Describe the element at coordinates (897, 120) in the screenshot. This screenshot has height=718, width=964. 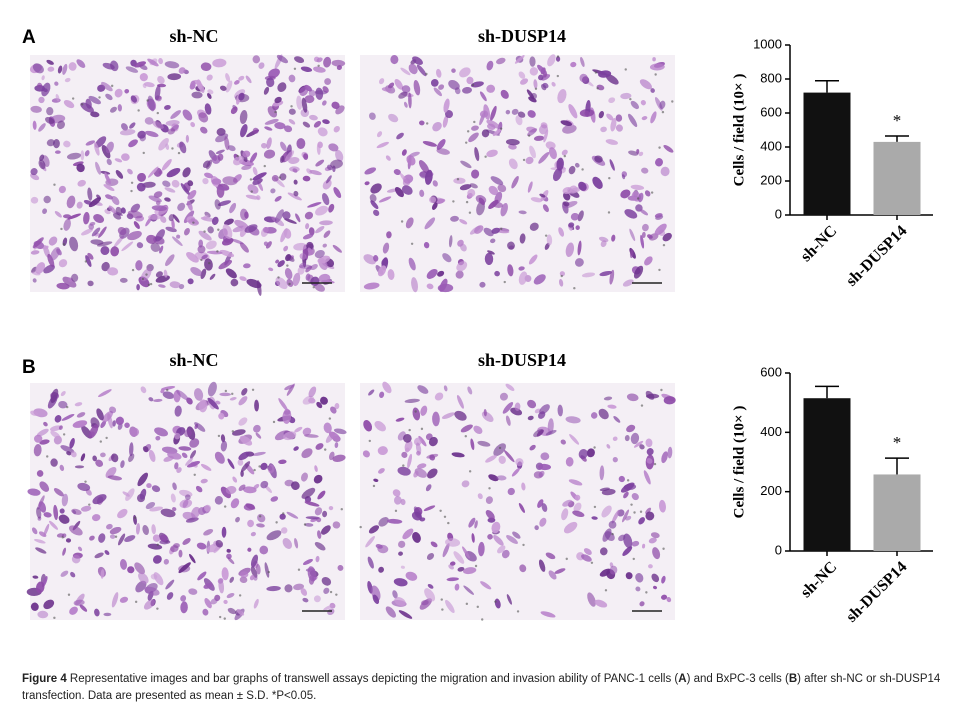
I see `significance: *` at that location.